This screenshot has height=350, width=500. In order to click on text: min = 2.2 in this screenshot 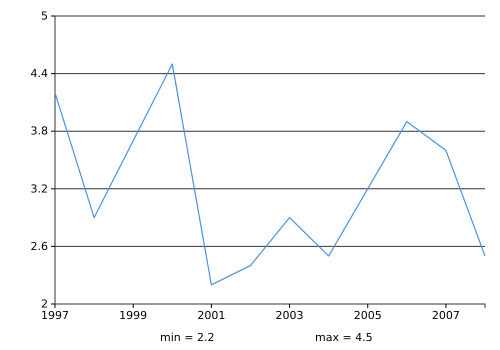, I will do `click(187, 337)`.